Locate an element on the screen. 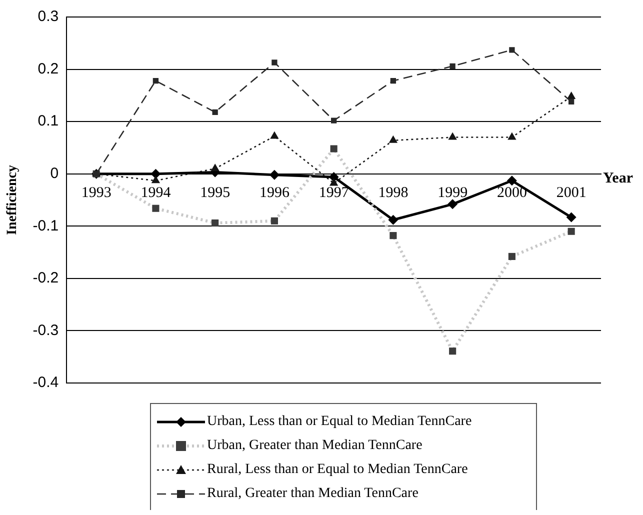 The width and height of the screenshot is (643, 515). x-tick-label: 1998 is located at coordinates (393, 192).